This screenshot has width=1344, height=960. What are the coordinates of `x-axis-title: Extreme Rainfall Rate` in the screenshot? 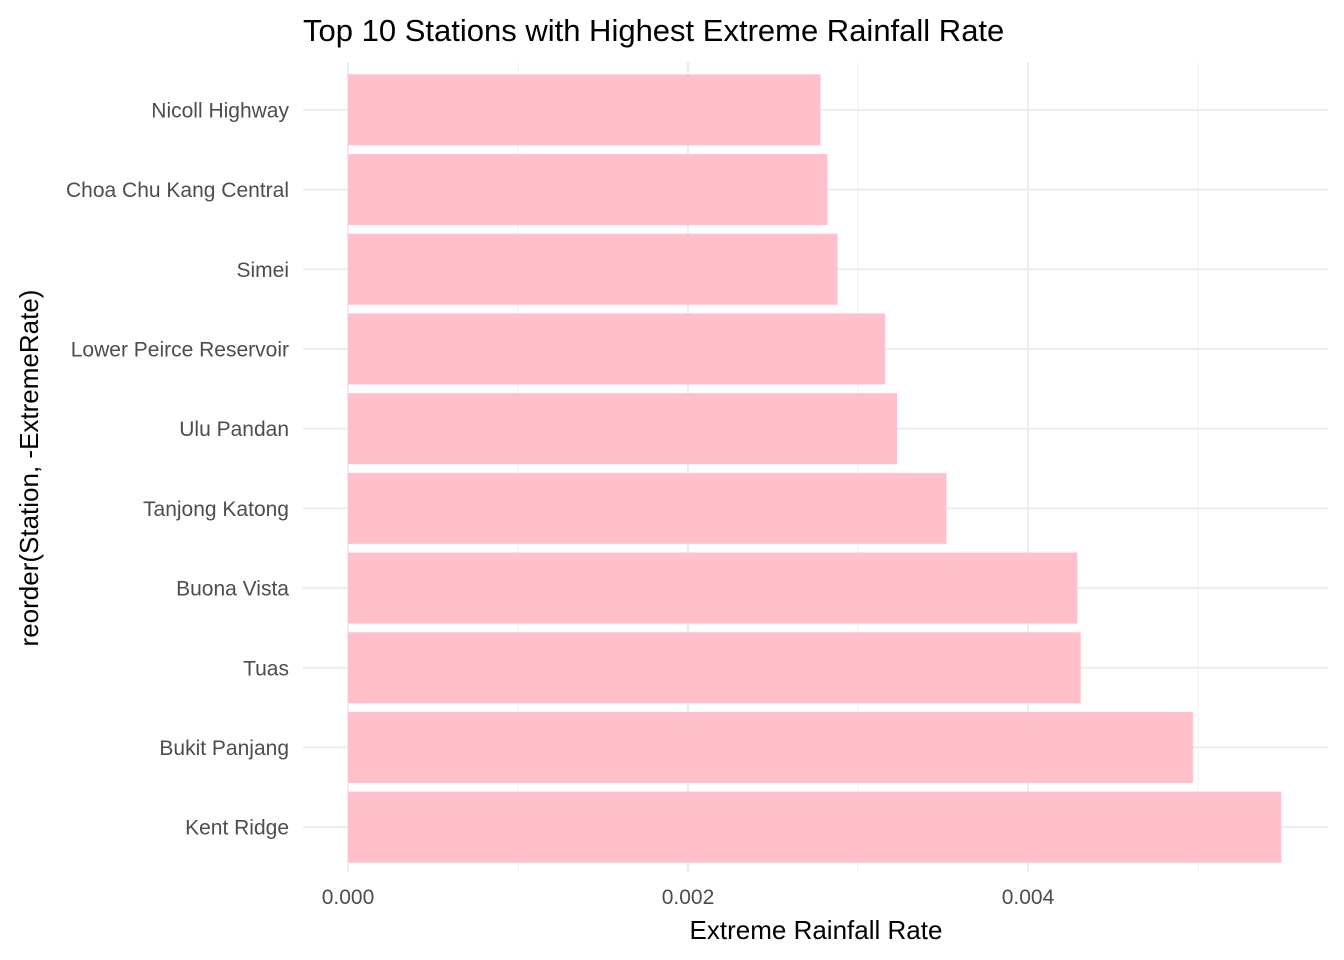 It's located at (816, 930).